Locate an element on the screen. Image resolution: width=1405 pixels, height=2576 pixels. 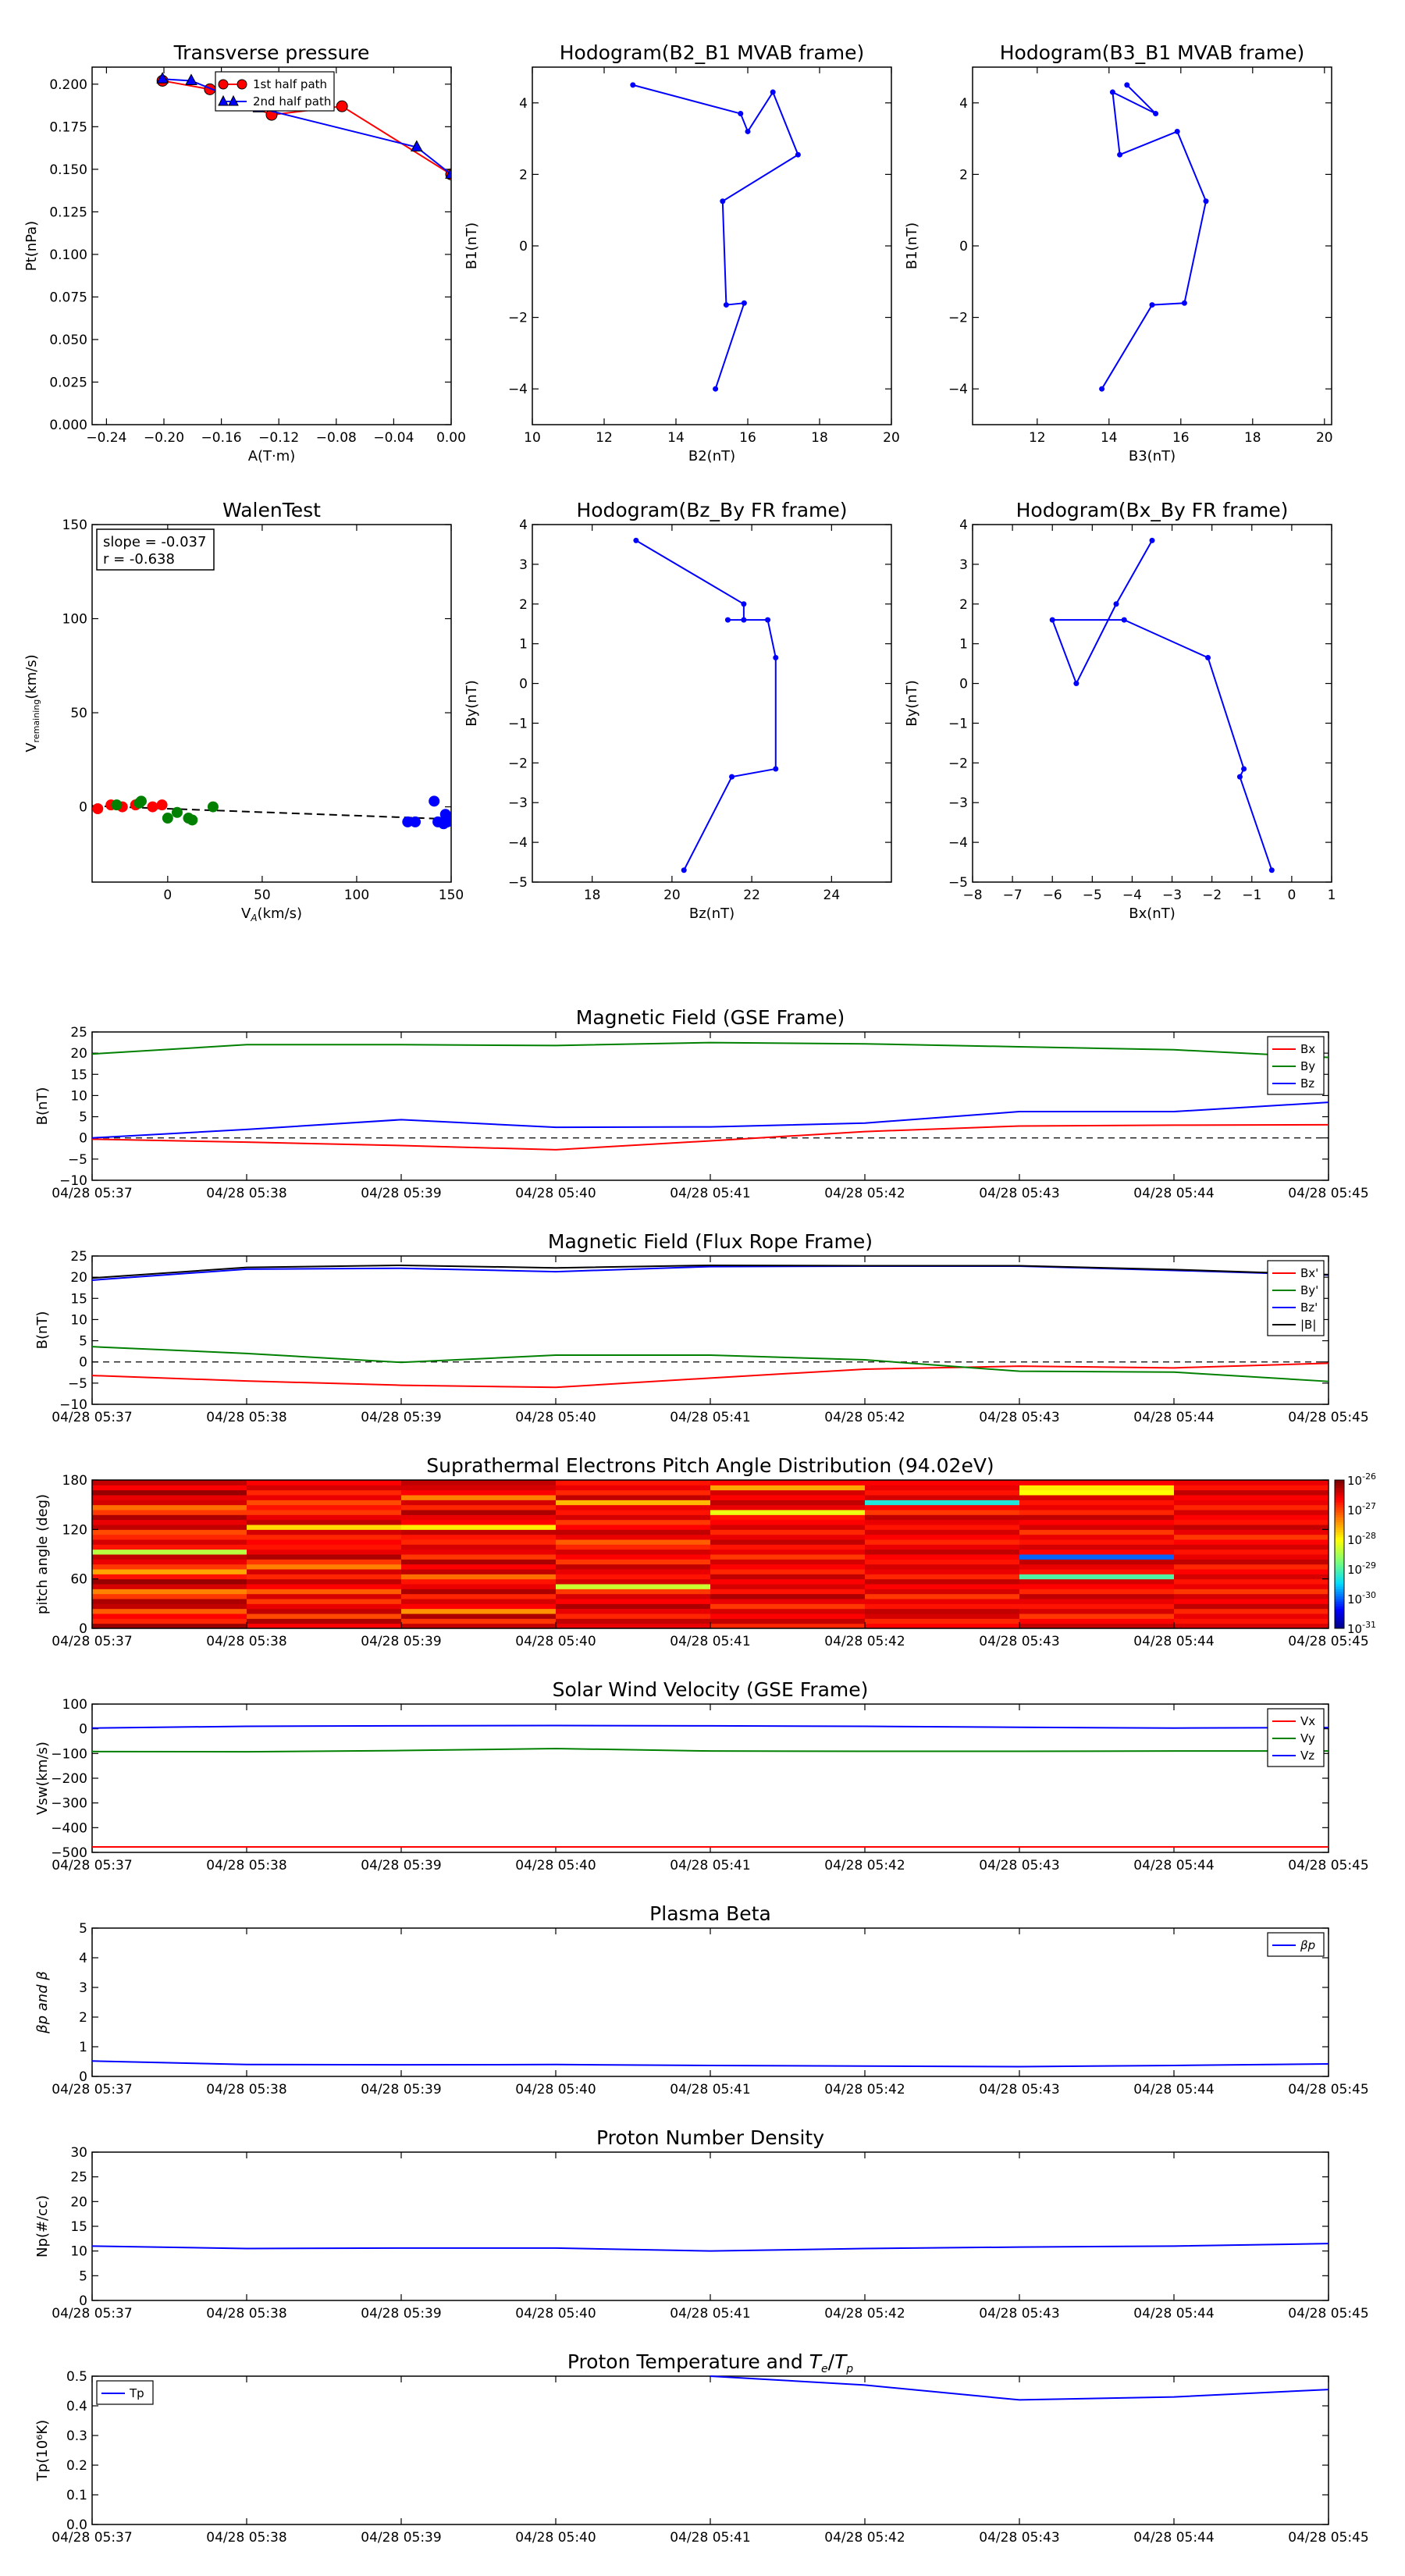
time-tick-label: 04/28 05:41 is located at coordinates (710, 2314).